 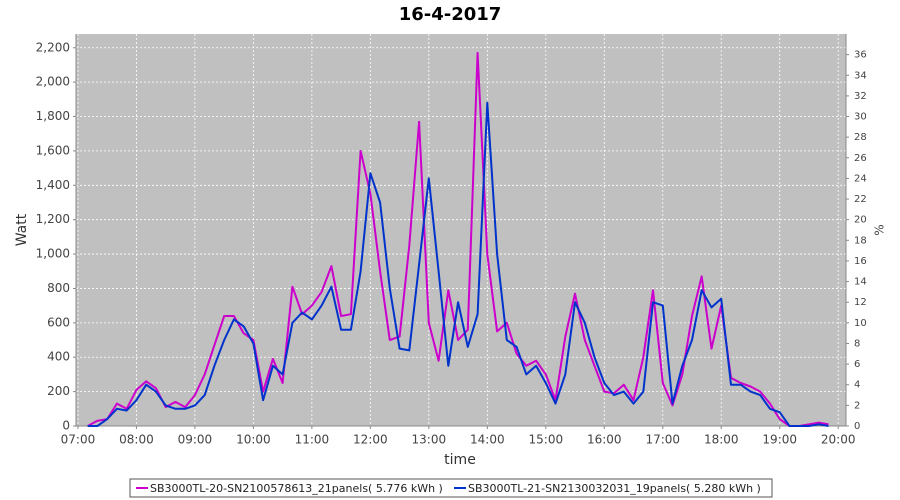 I want to click on y-tick-label: 200, so click(x=58, y=391).